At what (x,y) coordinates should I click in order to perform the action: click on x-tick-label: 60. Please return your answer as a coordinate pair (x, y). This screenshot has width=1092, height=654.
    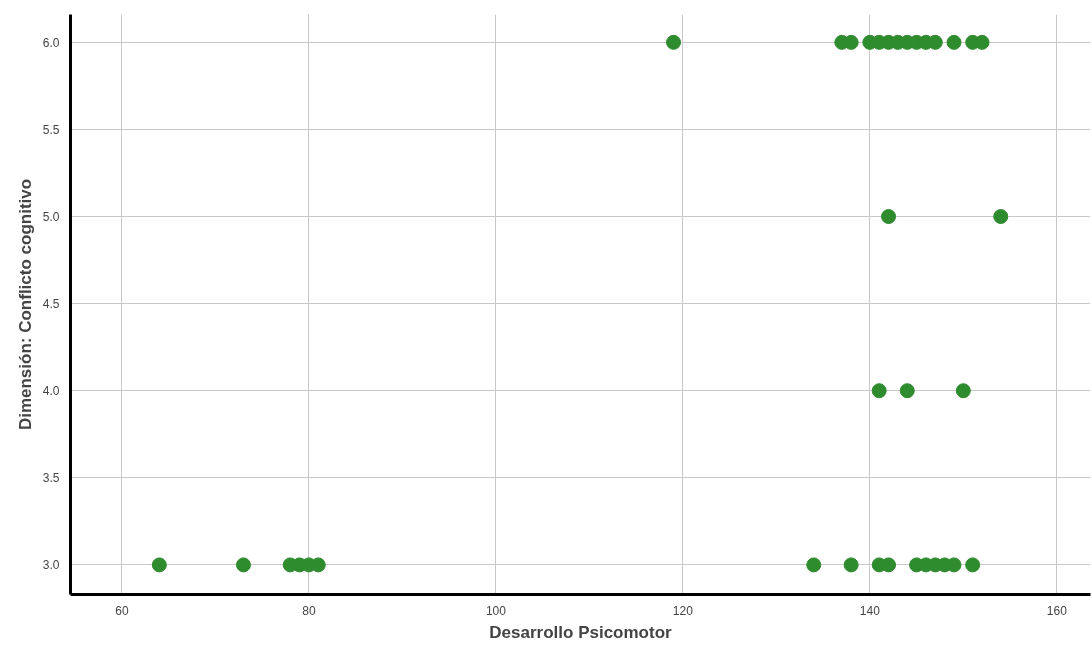
    Looking at the image, I should click on (122, 610).